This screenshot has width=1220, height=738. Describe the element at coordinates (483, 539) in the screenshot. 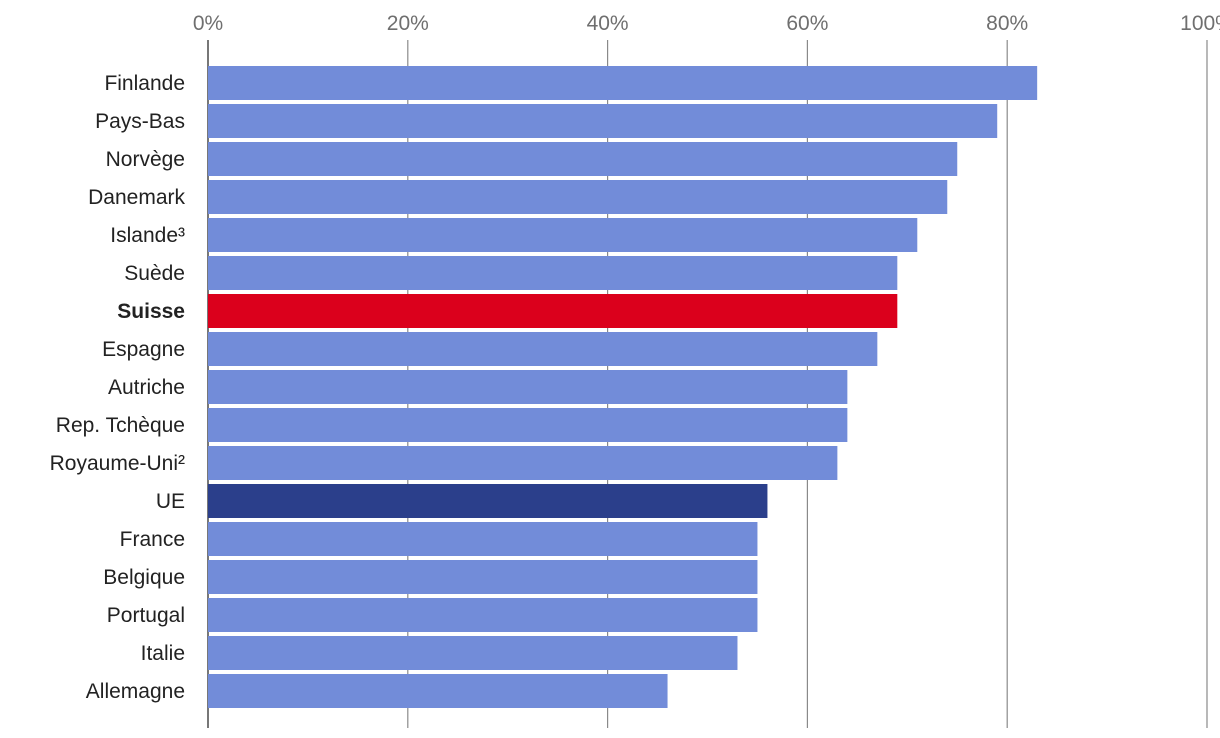

I see `bar-france` at that location.